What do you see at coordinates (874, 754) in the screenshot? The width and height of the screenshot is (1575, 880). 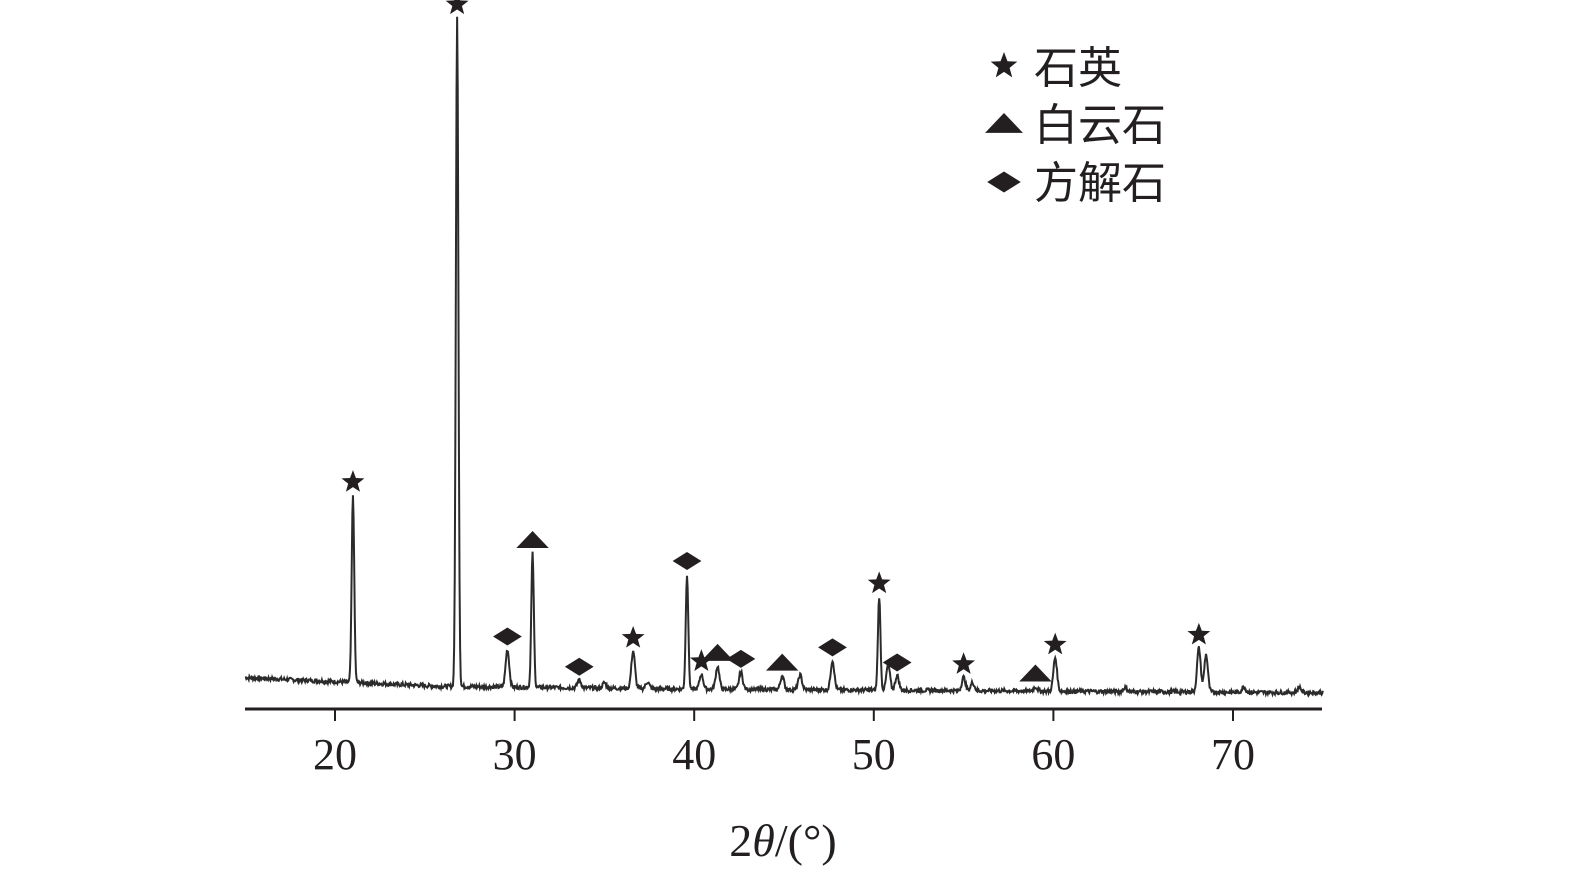 I see `x-tick-label: 50` at bounding box center [874, 754].